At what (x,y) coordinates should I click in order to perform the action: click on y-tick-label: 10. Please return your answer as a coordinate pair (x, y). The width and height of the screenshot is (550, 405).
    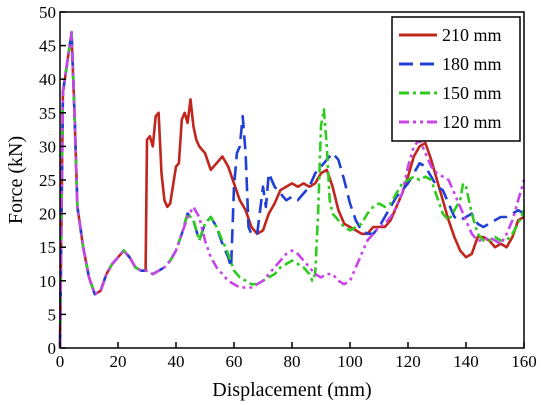
    Looking at the image, I should click on (47, 281).